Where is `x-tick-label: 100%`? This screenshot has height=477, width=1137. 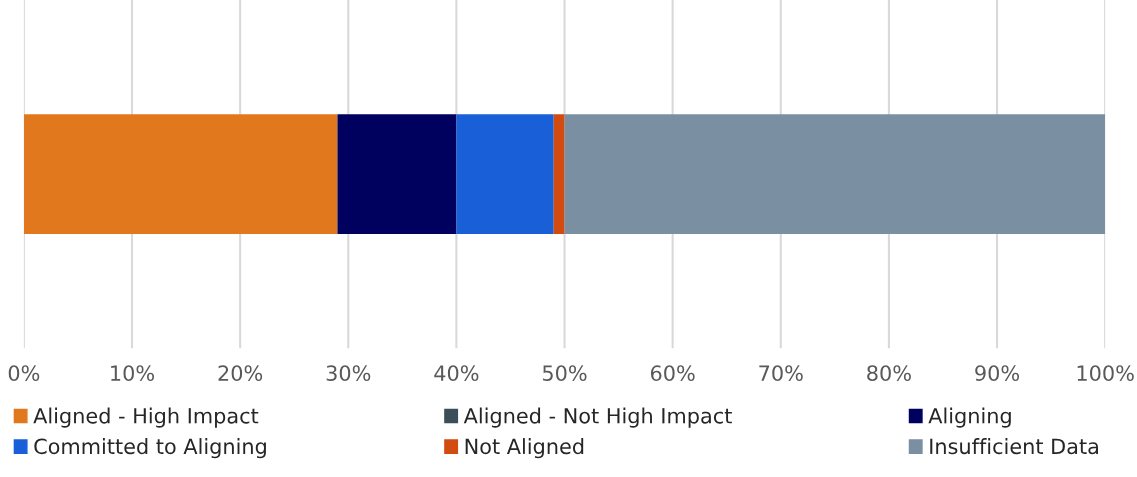
x-tick-label: 100% is located at coordinates (1105, 373).